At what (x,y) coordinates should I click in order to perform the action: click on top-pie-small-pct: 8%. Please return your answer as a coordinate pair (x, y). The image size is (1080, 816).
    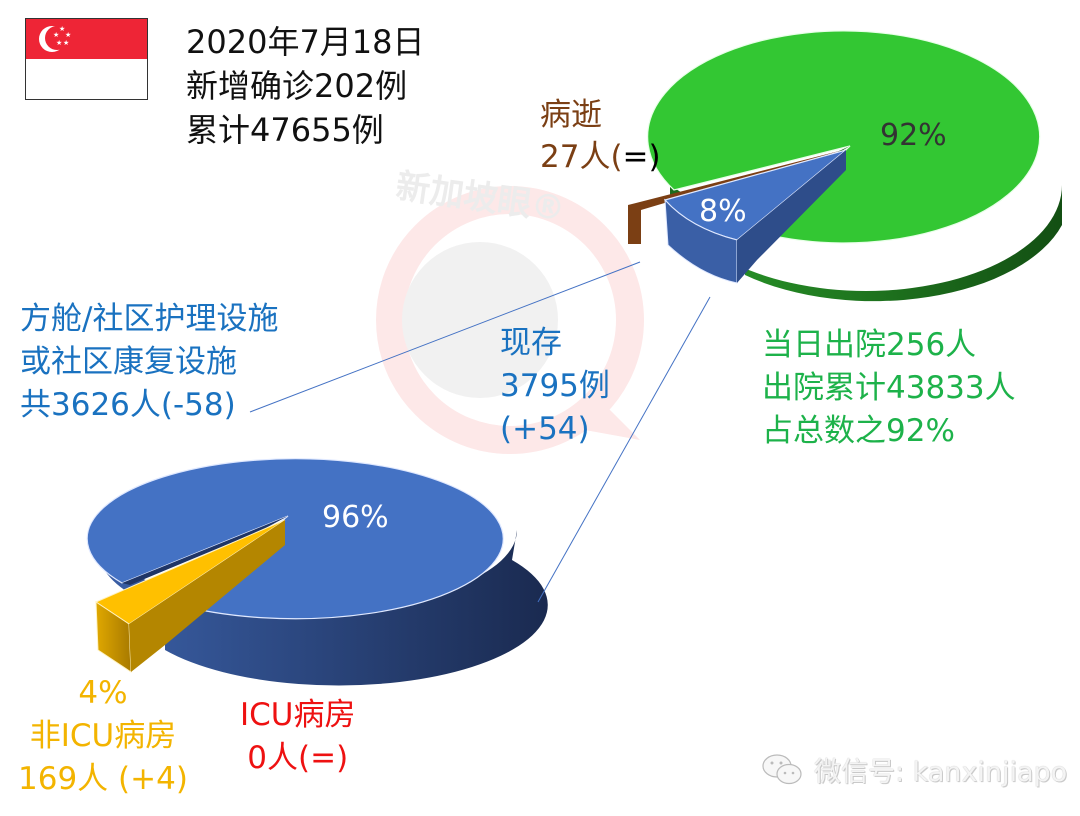
    Looking at the image, I should click on (723, 211).